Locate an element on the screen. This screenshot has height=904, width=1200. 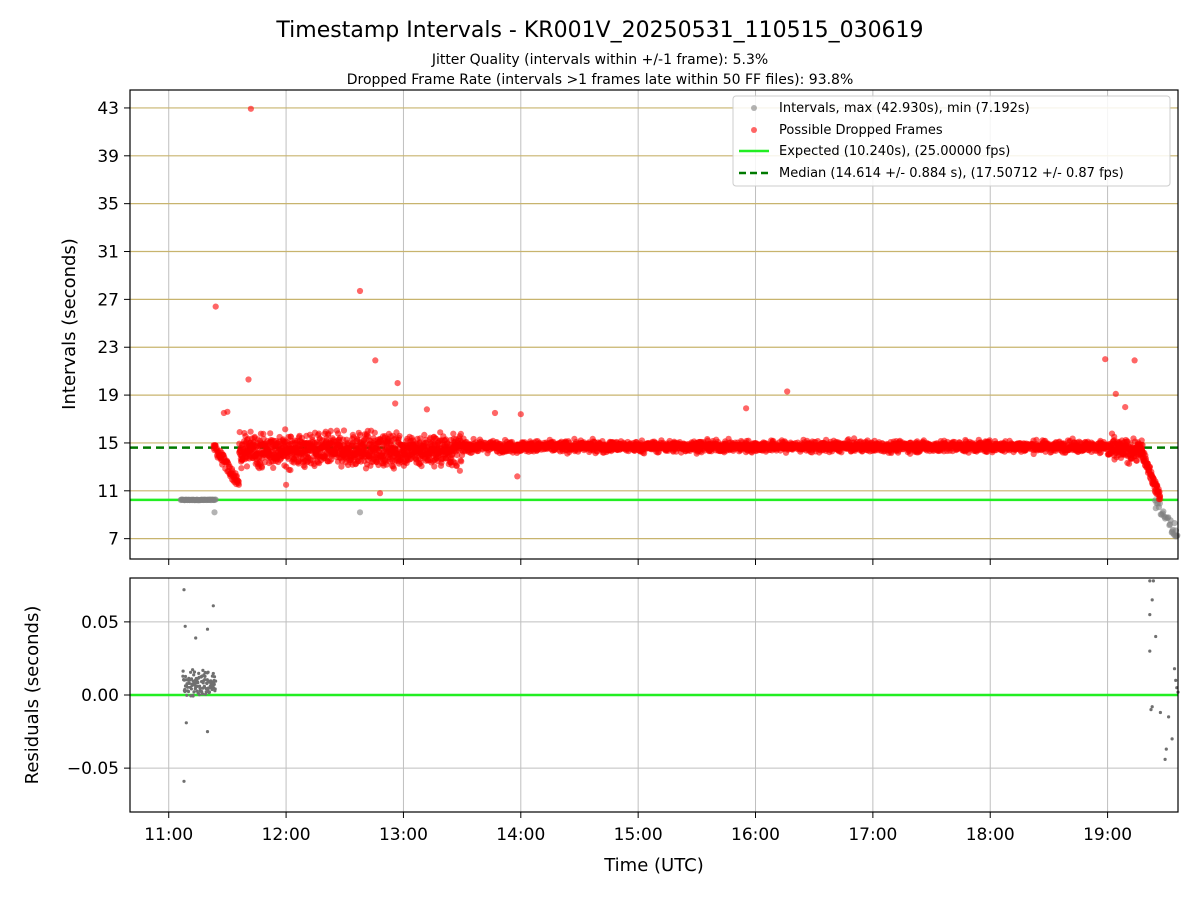
top-y-axis-label: Intervals (seconds) is located at coordinates (69, 324).